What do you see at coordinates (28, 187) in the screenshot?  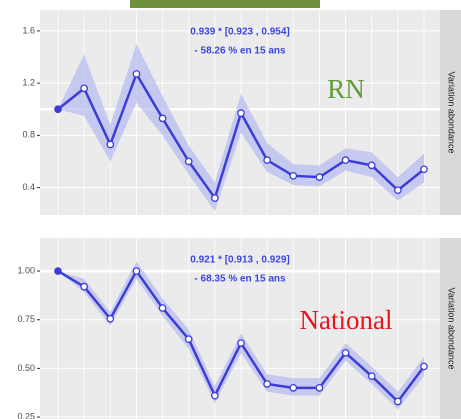 I see `y-tick-label: 0.4` at bounding box center [28, 187].